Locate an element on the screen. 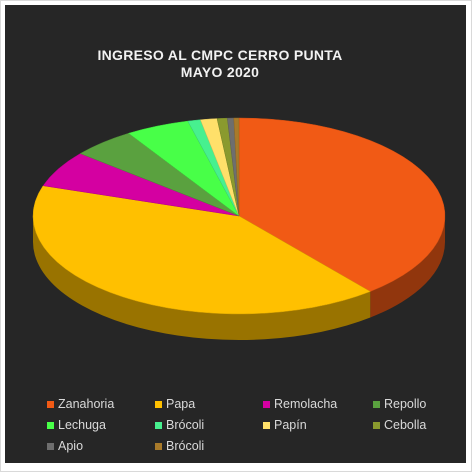 Image resolution: width=472 pixels, height=472 pixels. chart-title: INGRESO AL CMPC CERRO PUNTA MAYO 2020 is located at coordinates (220, 64).